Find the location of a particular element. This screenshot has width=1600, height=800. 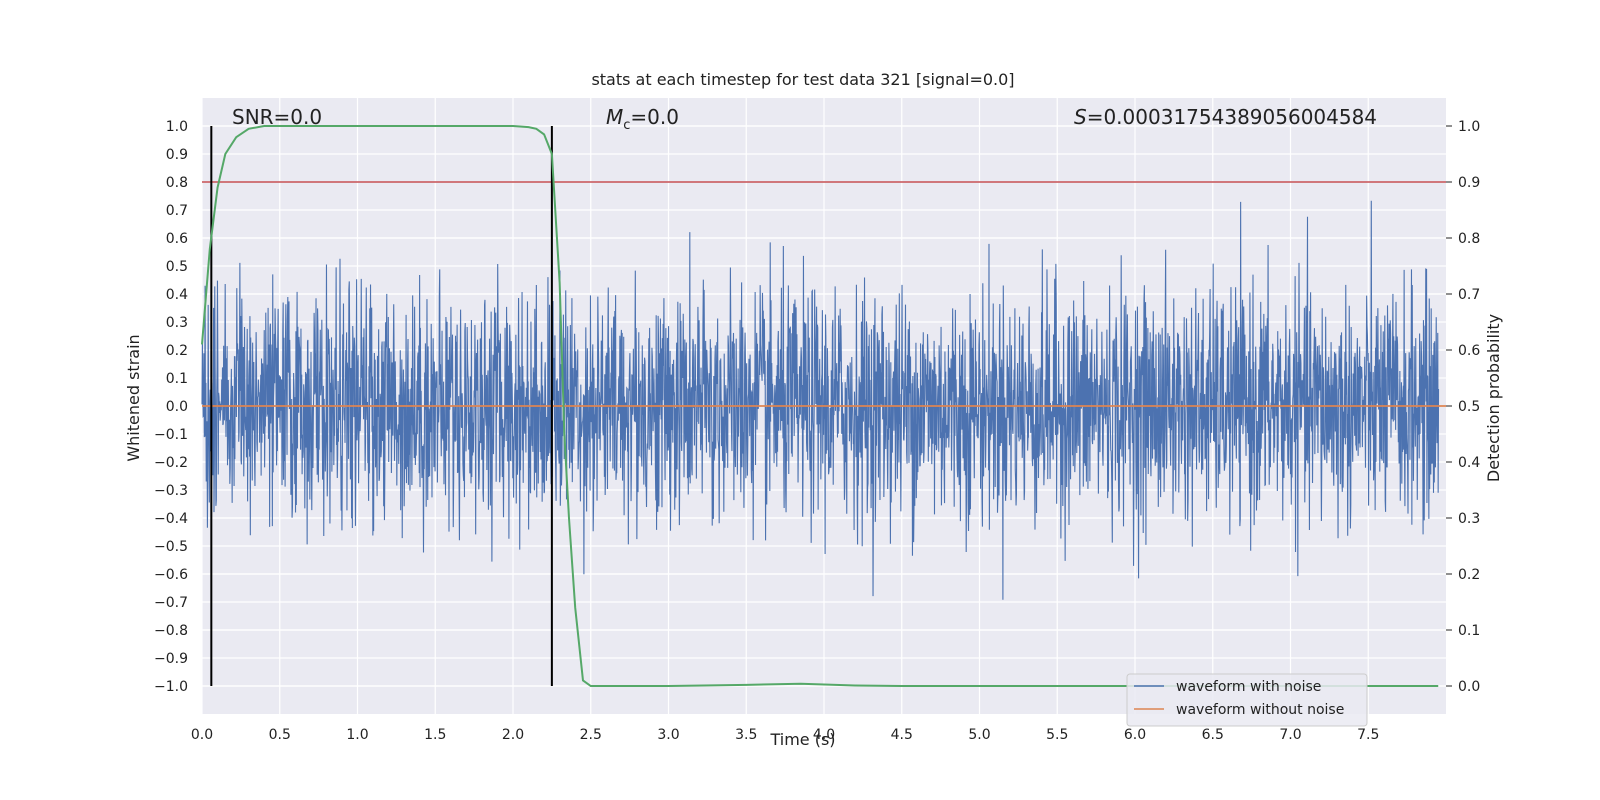

y2-tick-label: 0.0 is located at coordinates (1469, 687).